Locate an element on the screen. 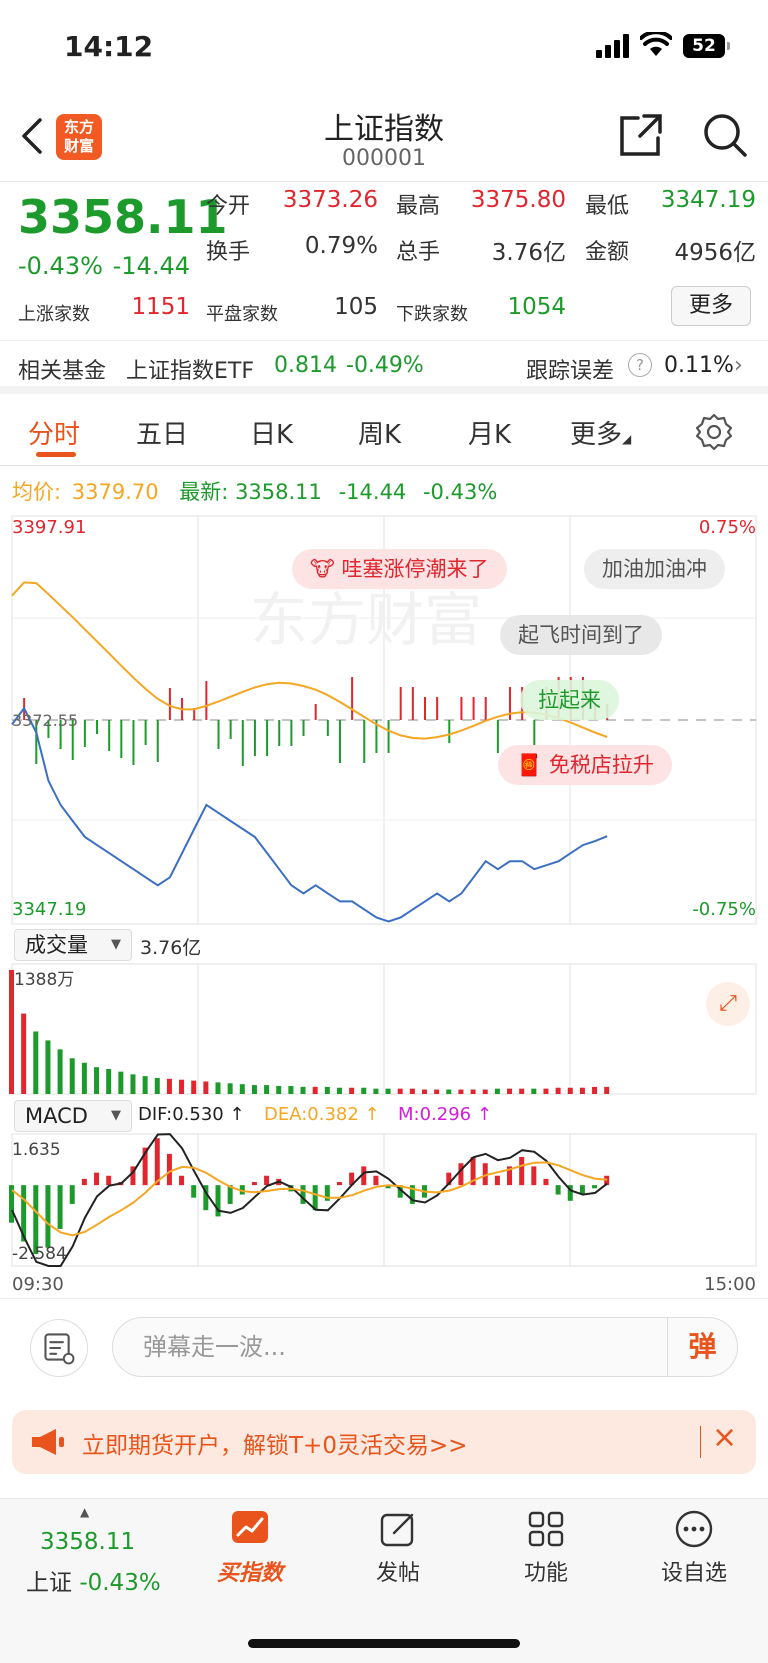  open-label: 今开 is located at coordinates (228, 206).